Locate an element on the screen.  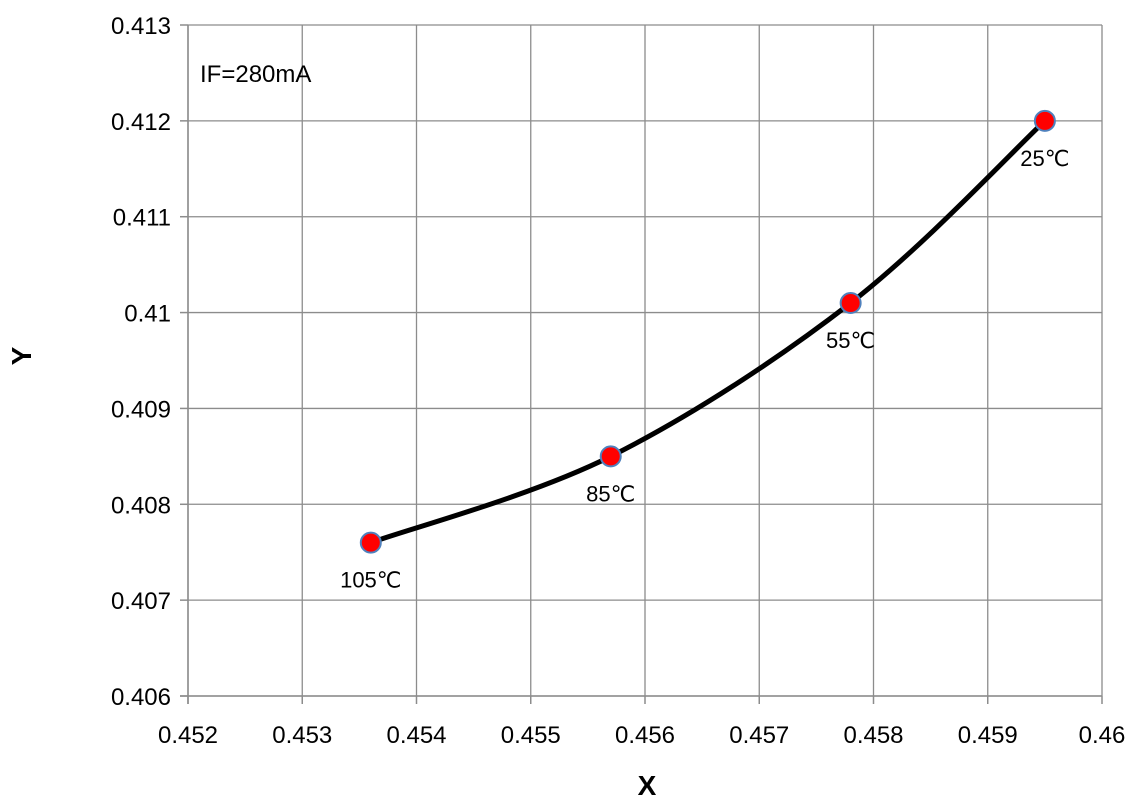
y-tick-label: 0.407 is located at coordinates (141, 601).